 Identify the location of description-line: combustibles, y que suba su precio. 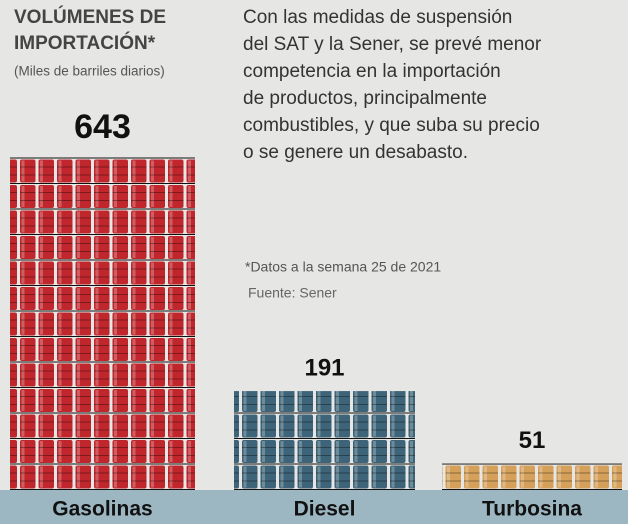
(391, 125).